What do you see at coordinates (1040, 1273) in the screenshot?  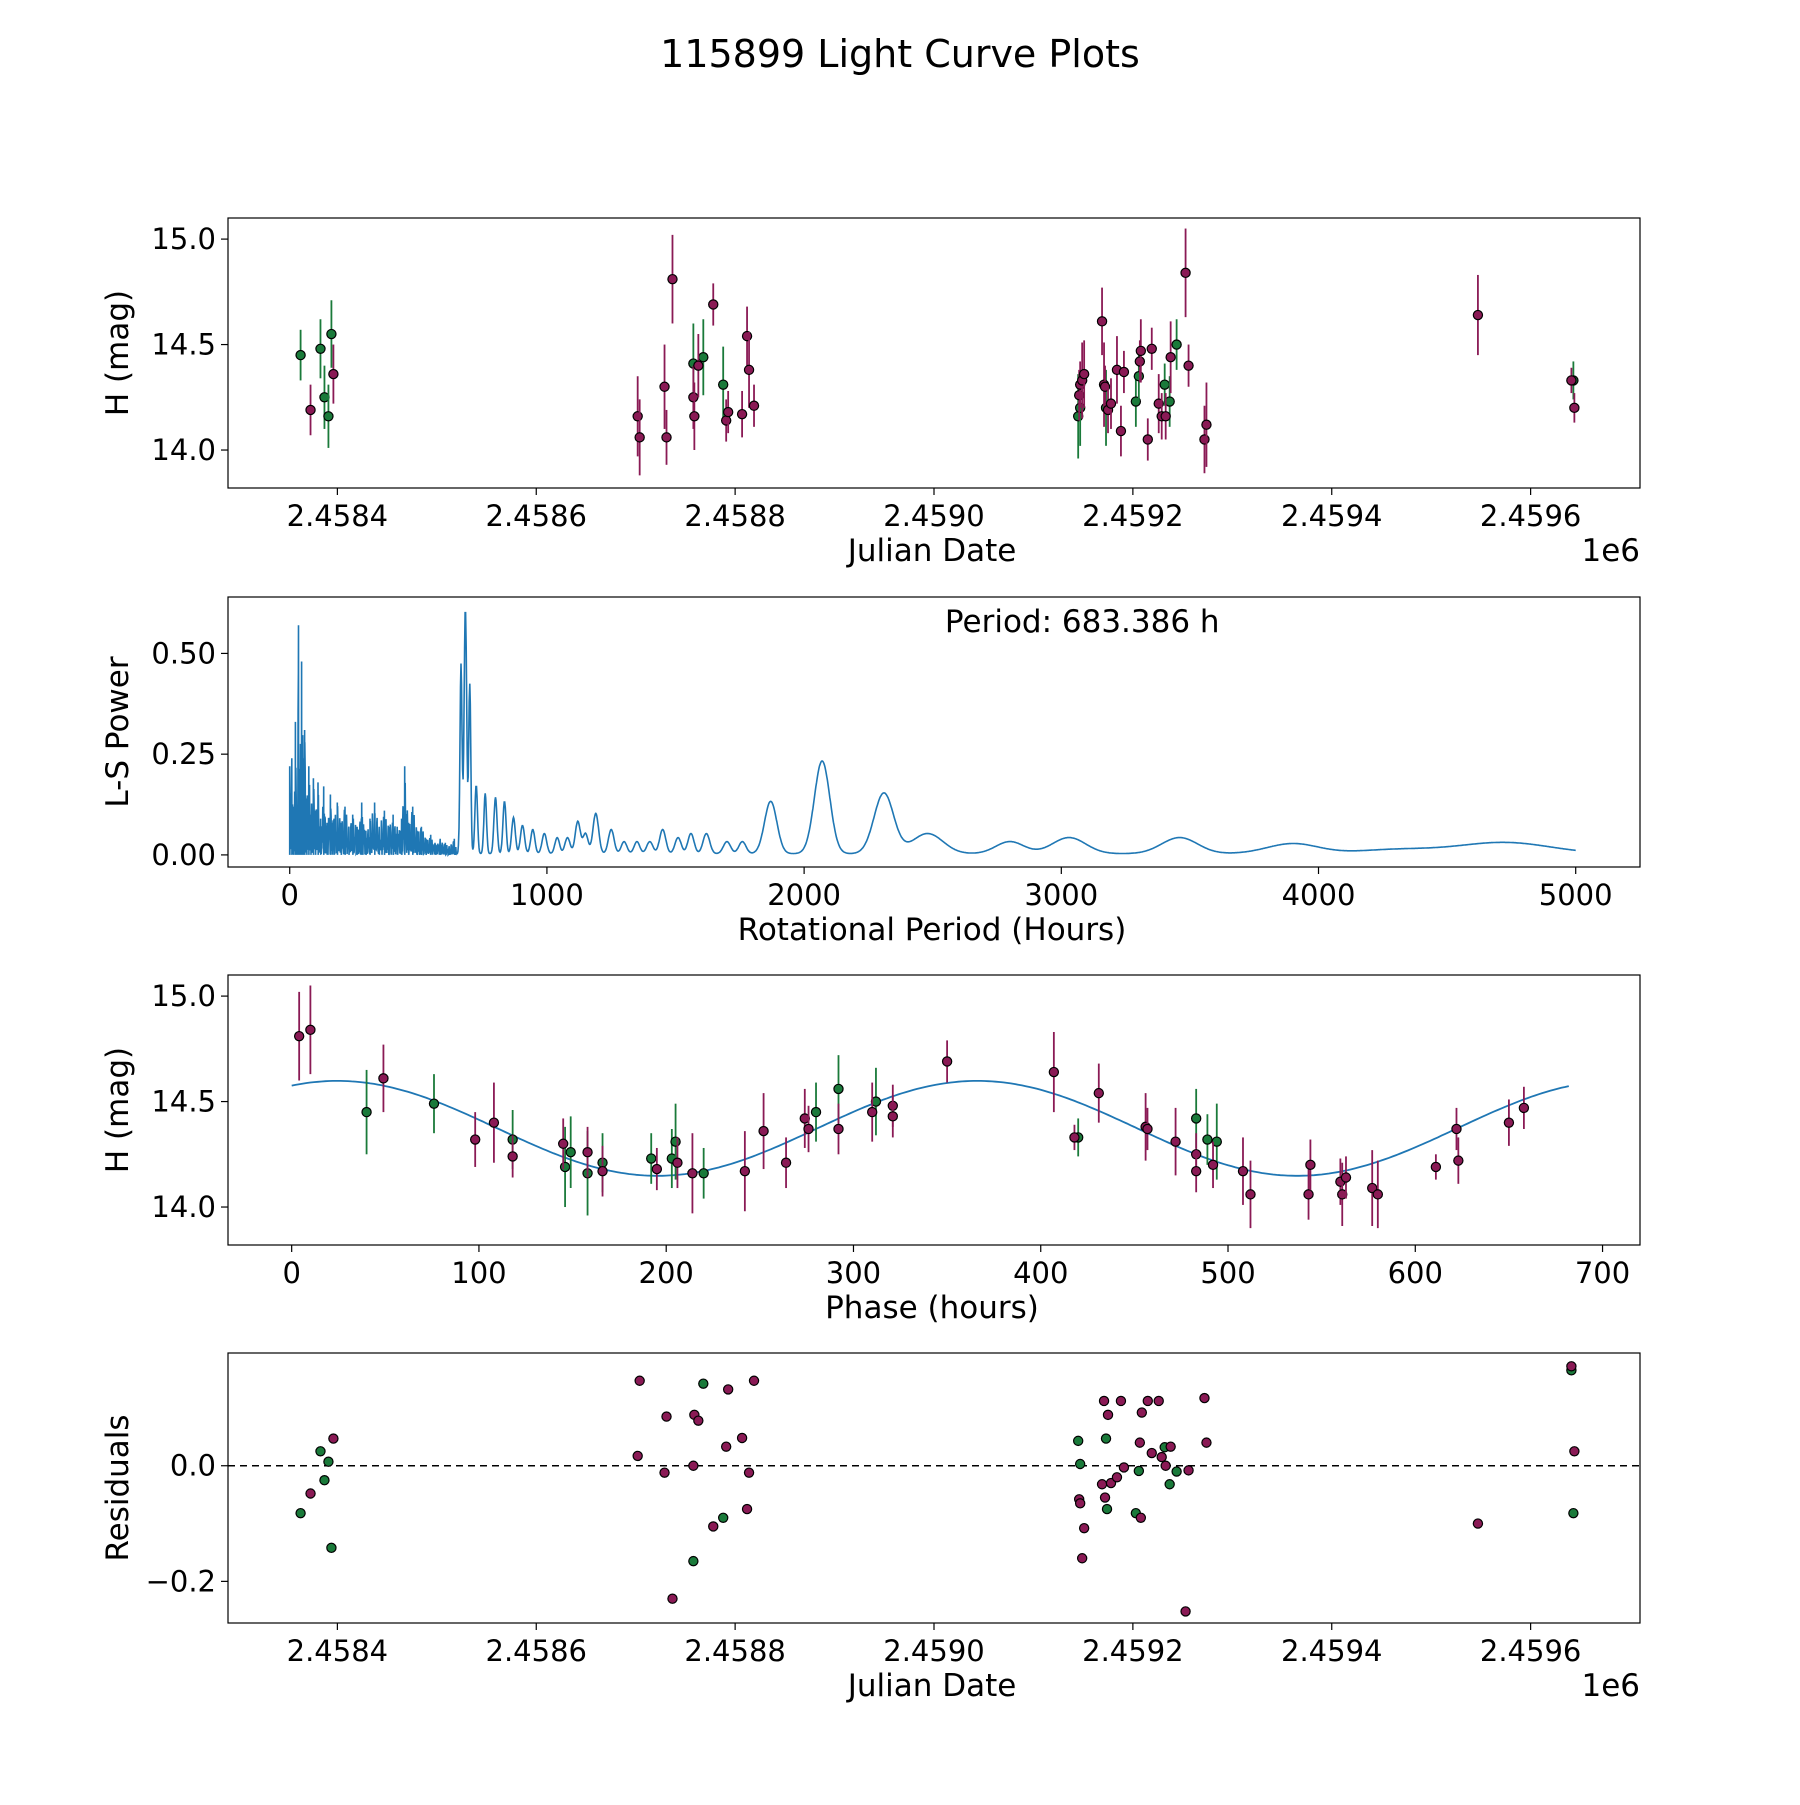 I see `phase-xtick-label: 400` at bounding box center [1040, 1273].